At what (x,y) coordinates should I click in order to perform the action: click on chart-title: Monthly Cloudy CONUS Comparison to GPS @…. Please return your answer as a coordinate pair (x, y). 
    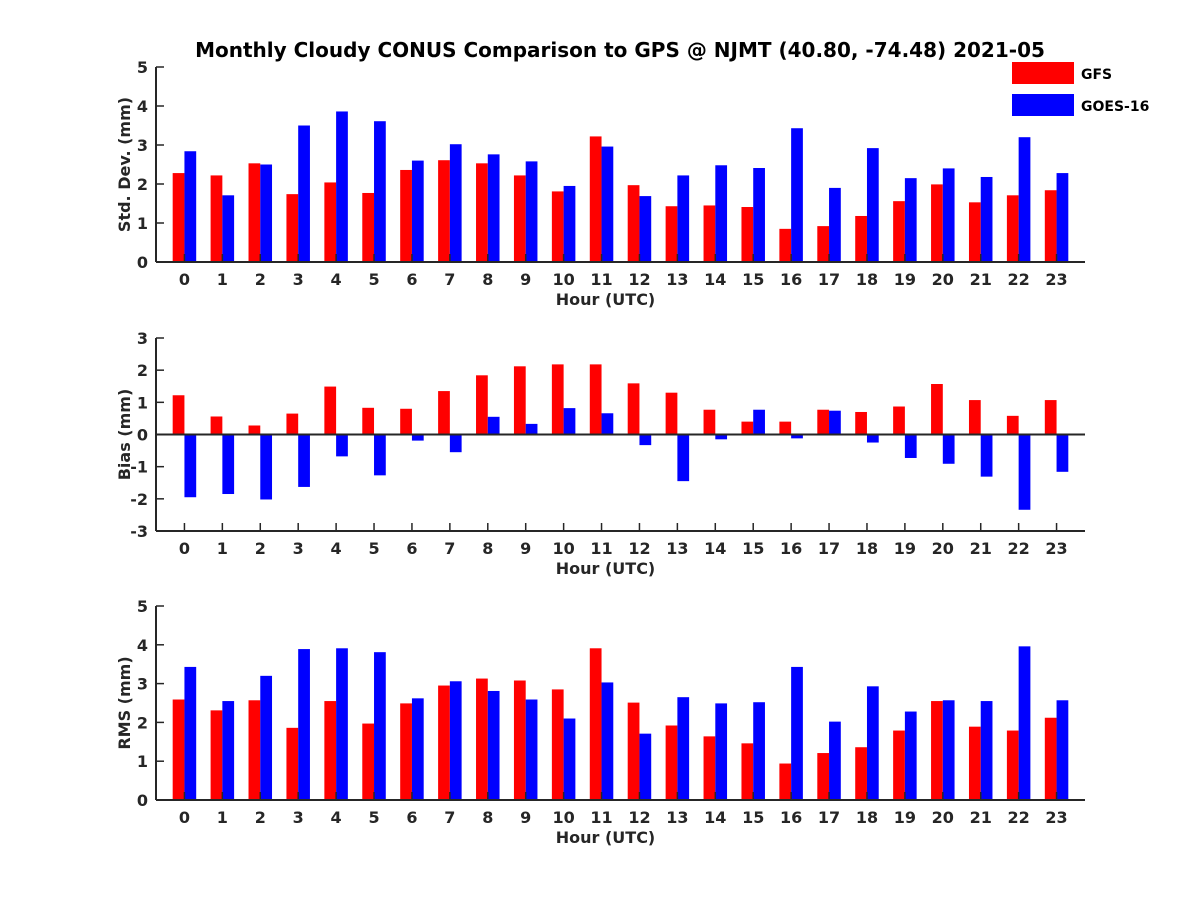
    Looking at the image, I should click on (620, 50).